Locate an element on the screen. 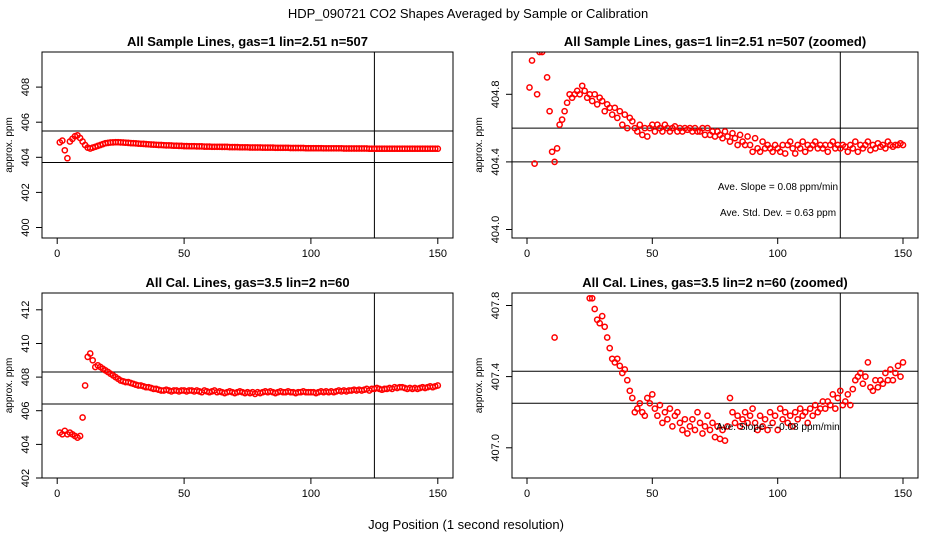 This screenshot has height=540, width=936. y-tick-label: 404 is located at coordinates (26, 157).